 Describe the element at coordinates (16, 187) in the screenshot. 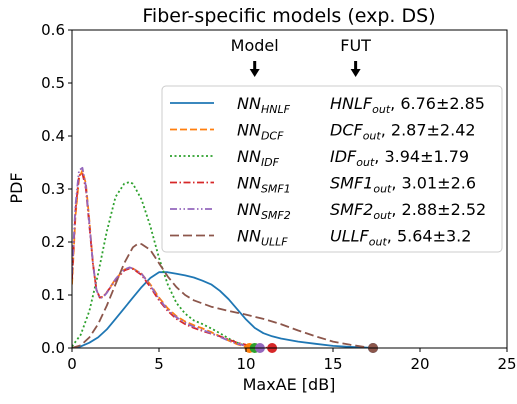

I see `y-axis-label: PDF` at that location.